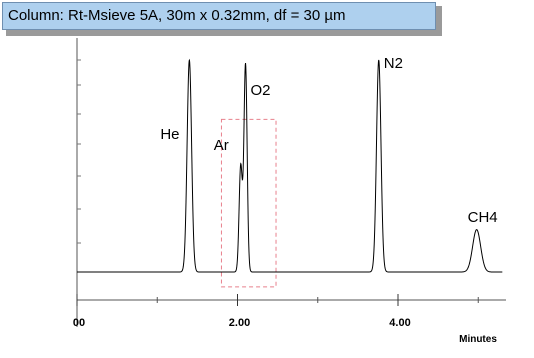  I want to click on x-axis-title: Minutes, so click(478, 339).